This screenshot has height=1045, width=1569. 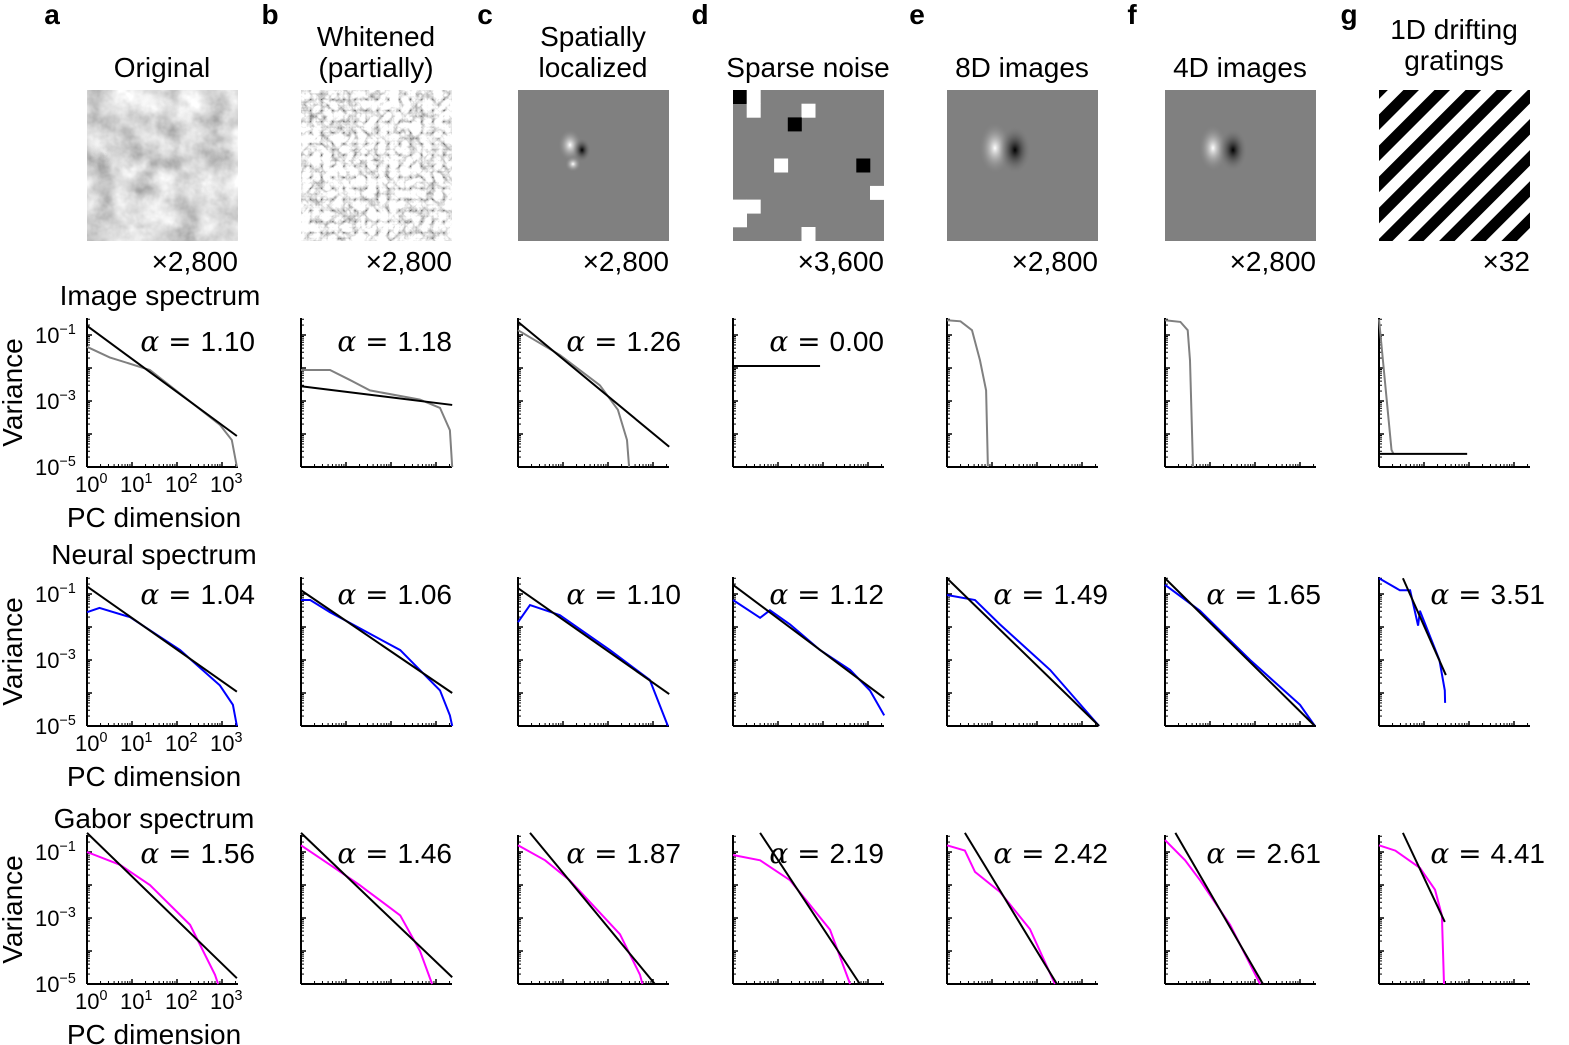 What do you see at coordinates (228, 594) in the screenshot?
I see `alpha-value: 1.04` at bounding box center [228, 594].